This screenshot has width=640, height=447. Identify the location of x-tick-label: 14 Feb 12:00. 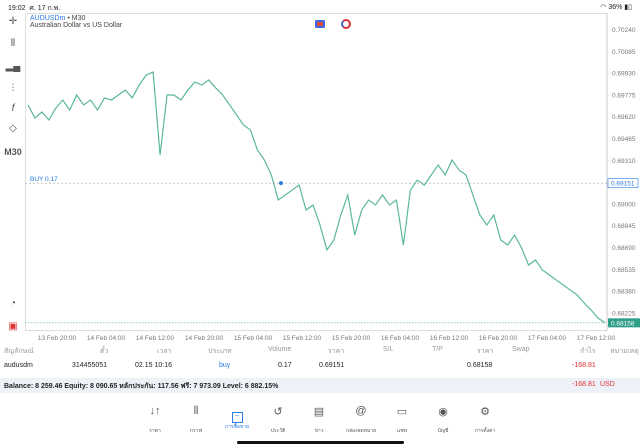
(155, 338).